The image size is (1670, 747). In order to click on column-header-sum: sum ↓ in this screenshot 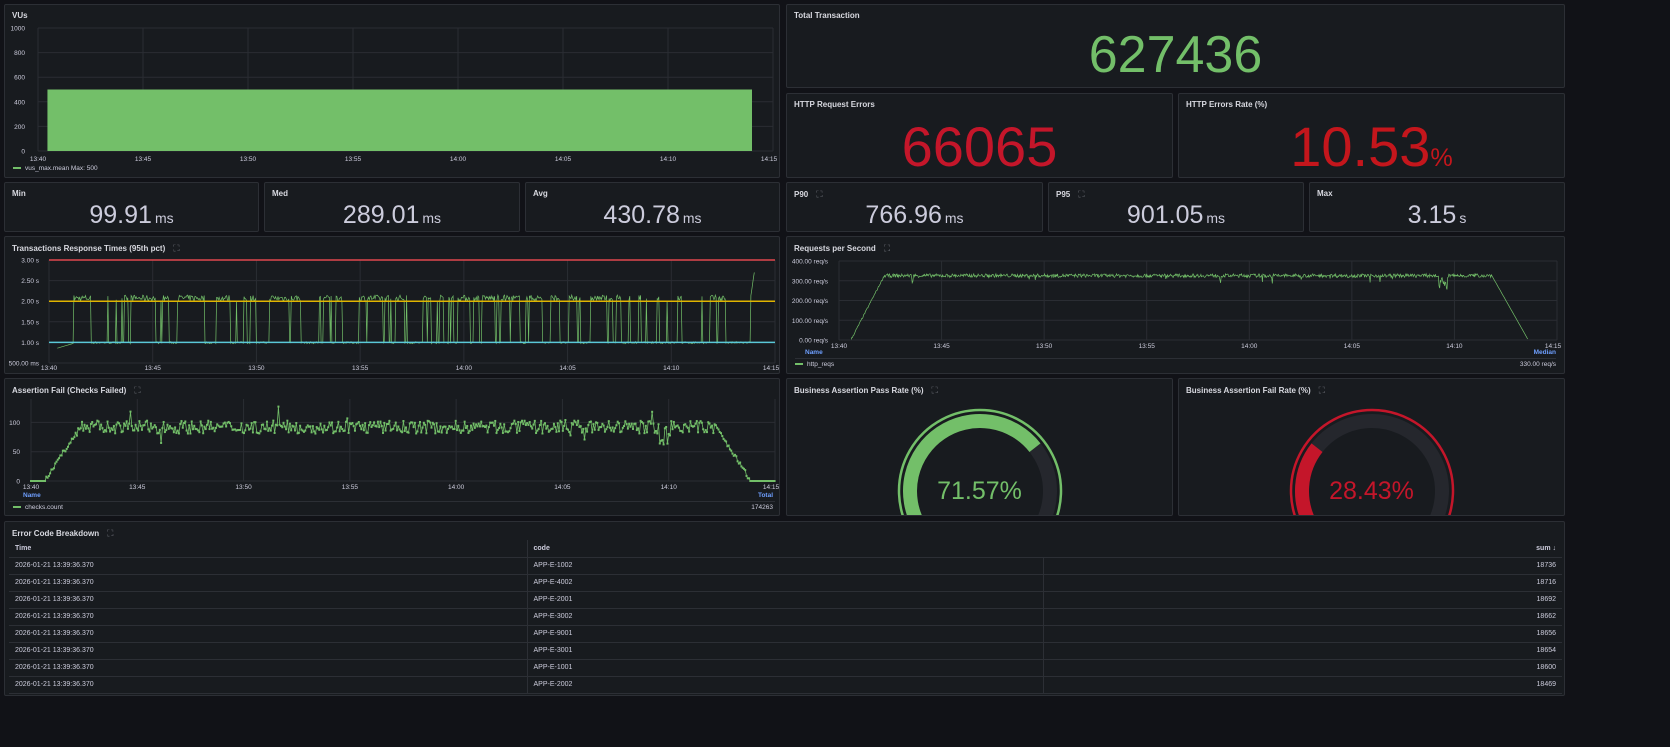, I will do `click(1375, 549)`.